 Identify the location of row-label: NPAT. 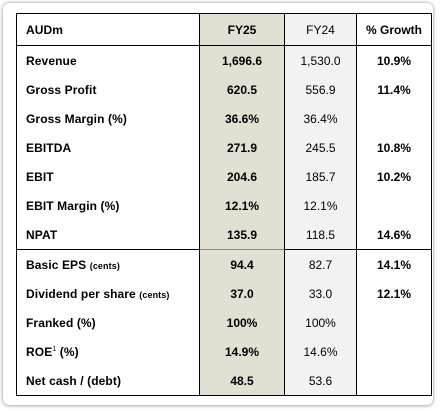
(108, 235).